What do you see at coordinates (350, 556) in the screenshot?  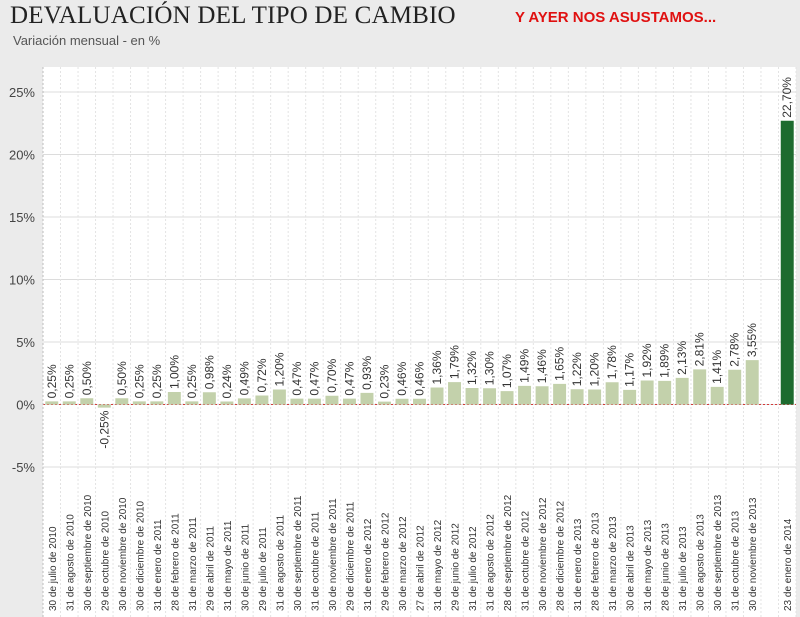 I see `x-tick-label: 29 de diciembre de 2011` at bounding box center [350, 556].